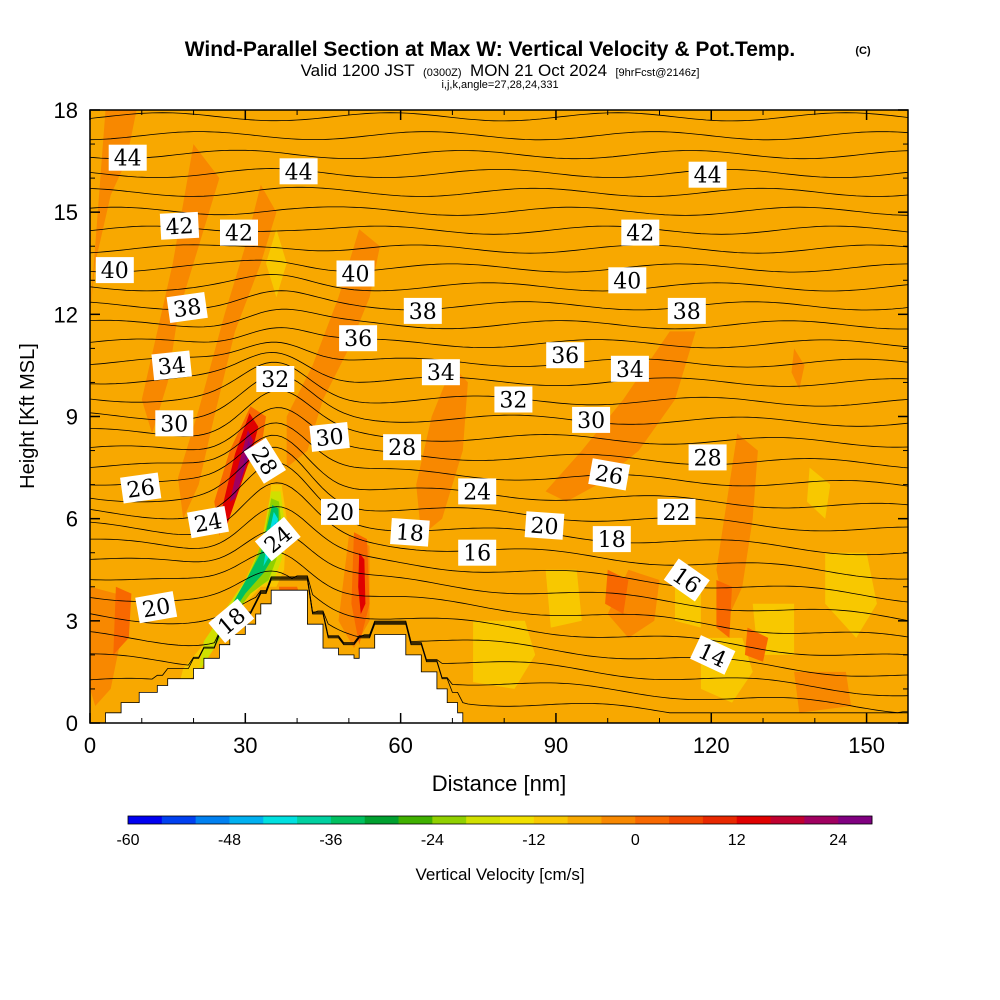 This screenshot has height=1000, width=1000. I want to click on theta-label: 36, so click(565, 355).